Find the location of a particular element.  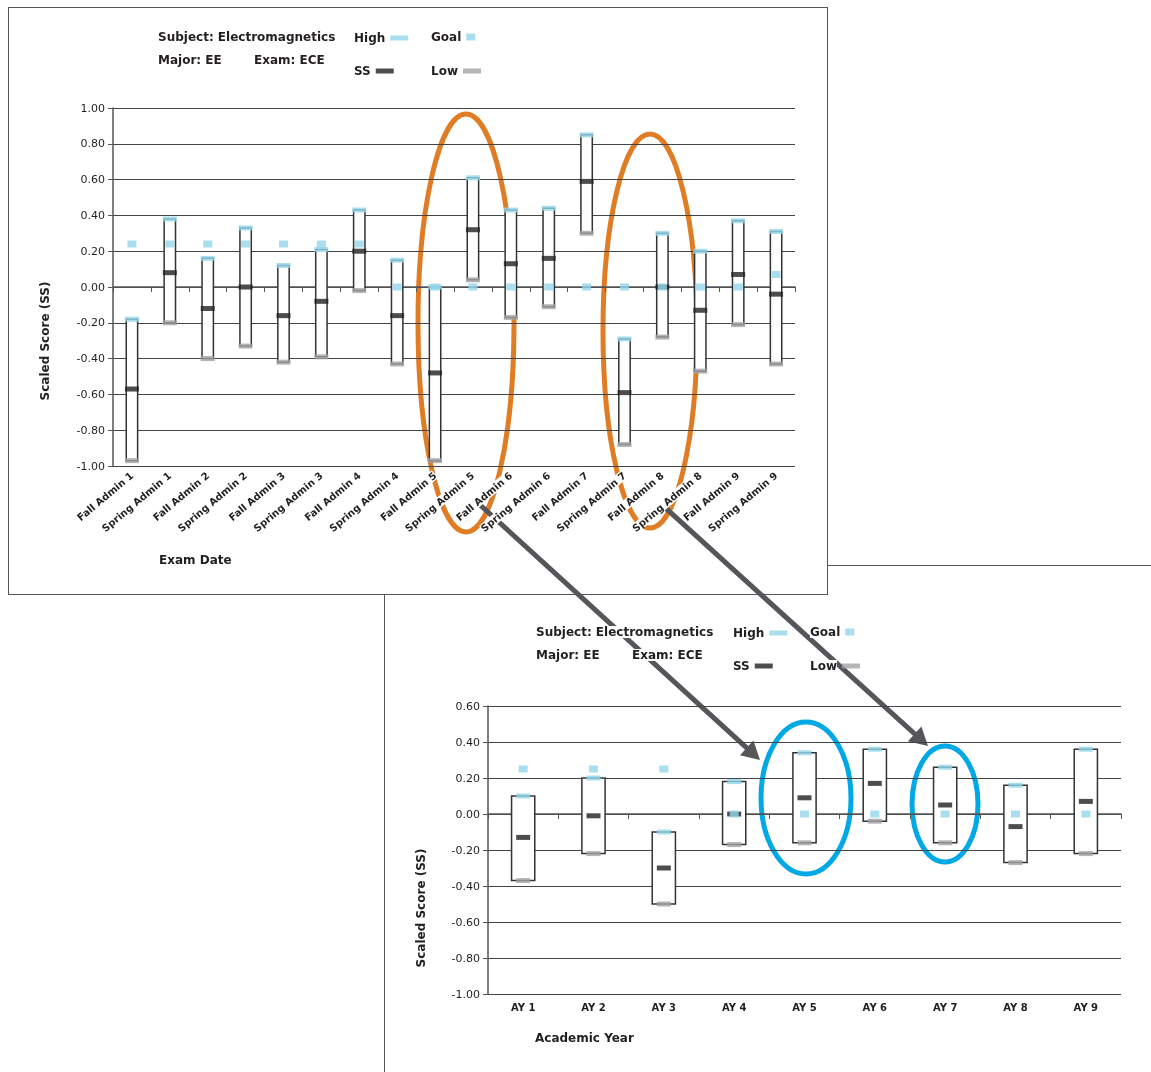

x-tick-label: AY 1 is located at coordinates (523, 1007).